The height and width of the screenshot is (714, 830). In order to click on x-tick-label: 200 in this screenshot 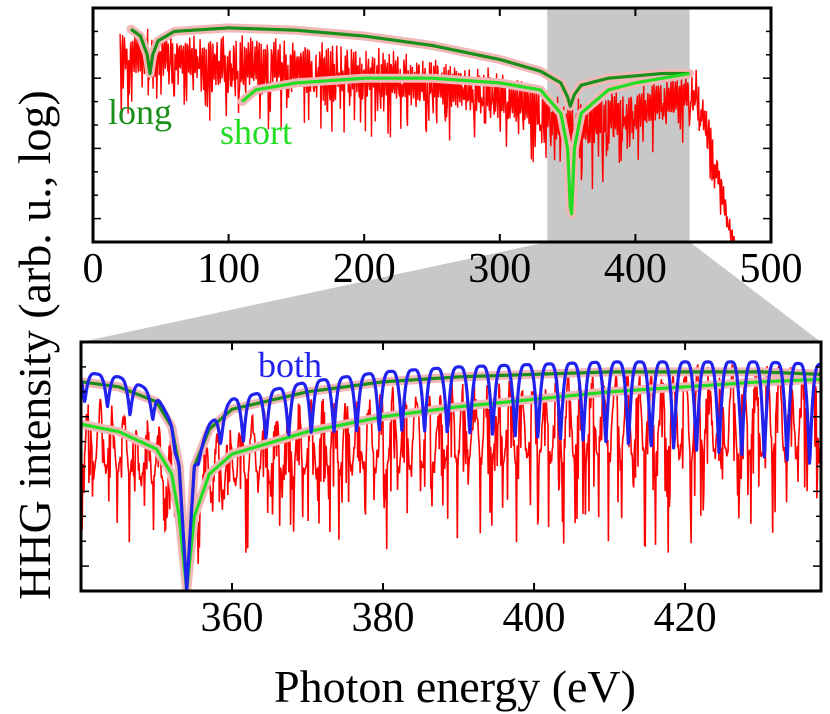, I will do `click(364, 269)`.